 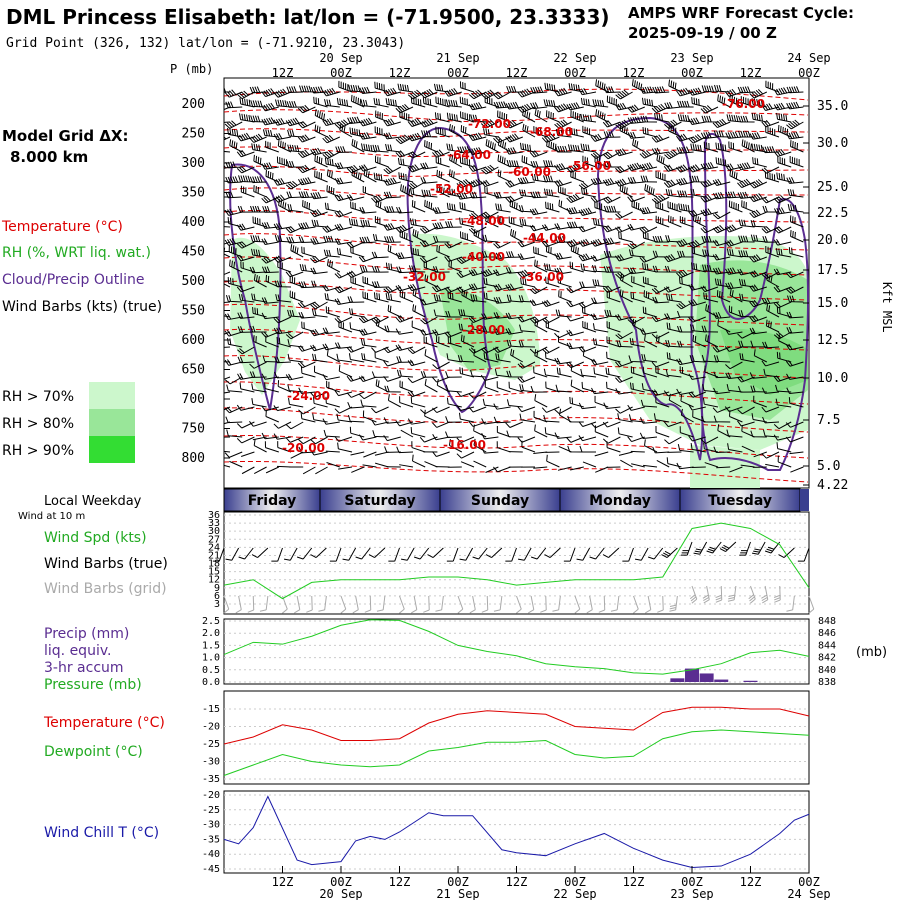 I want to click on height-tick-label: 35.0, so click(x=832, y=106).